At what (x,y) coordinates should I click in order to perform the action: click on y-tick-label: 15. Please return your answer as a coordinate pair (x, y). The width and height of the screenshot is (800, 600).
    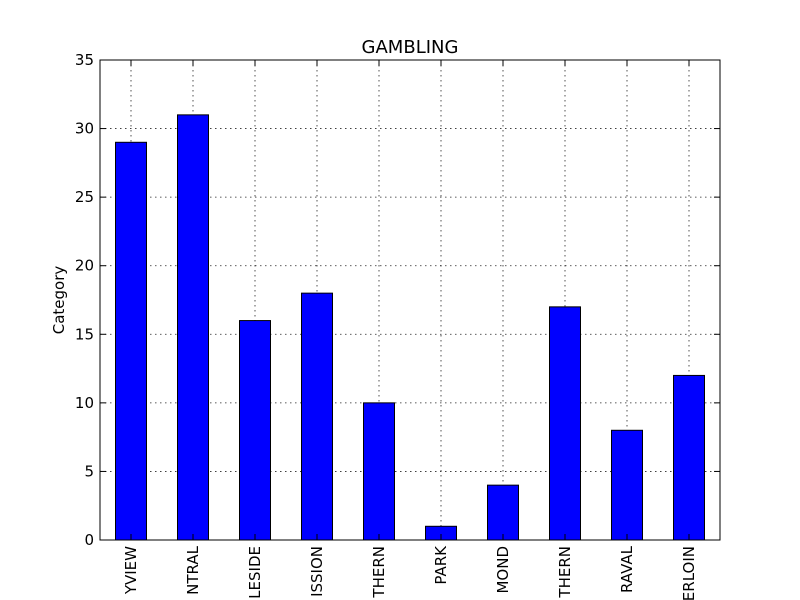
    Looking at the image, I should click on (84, 334).